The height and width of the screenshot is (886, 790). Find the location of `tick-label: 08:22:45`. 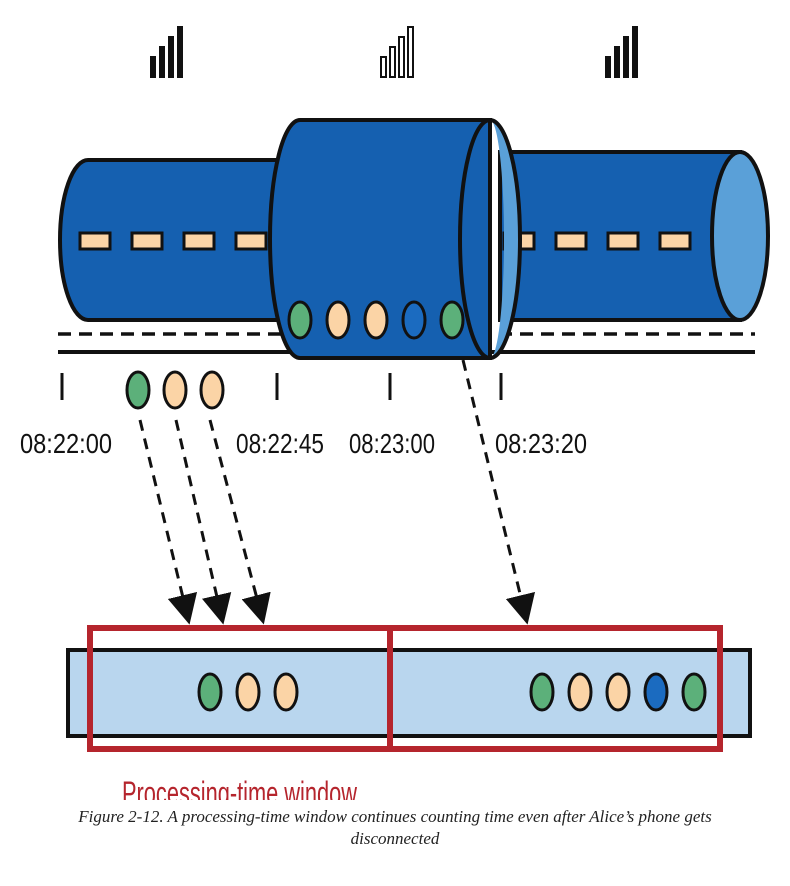

tick-label: 08:22:45 is located at coordinates (280, 443).